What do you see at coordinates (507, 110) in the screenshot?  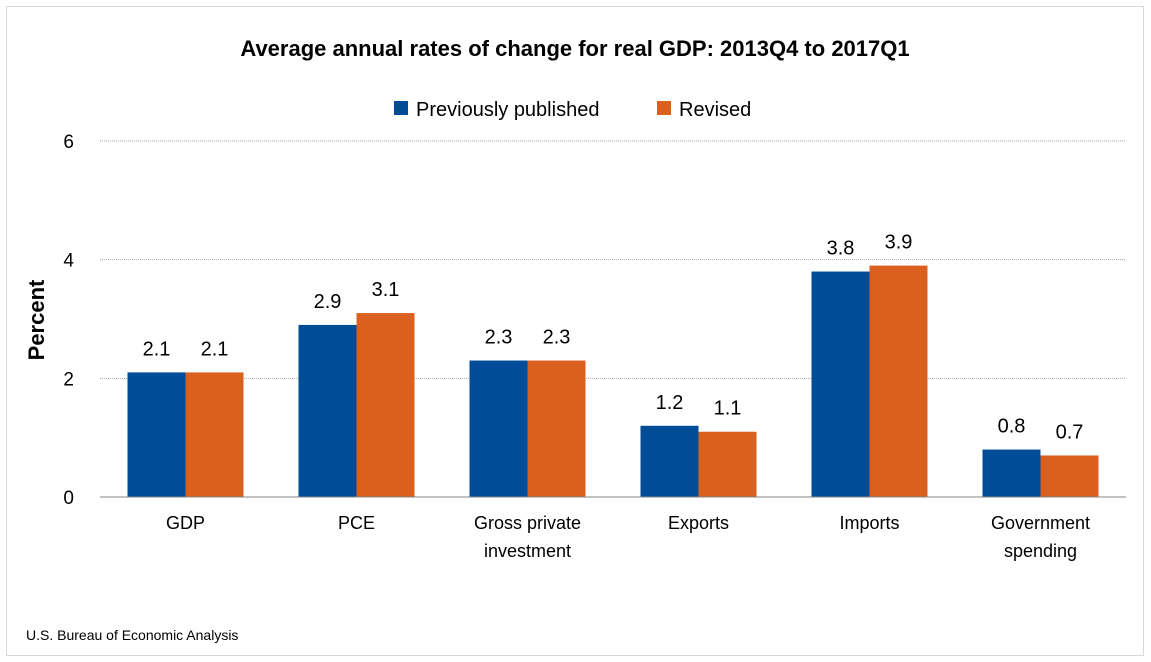 I see `legend-label: Previously published` at bounding box center [507, 110].